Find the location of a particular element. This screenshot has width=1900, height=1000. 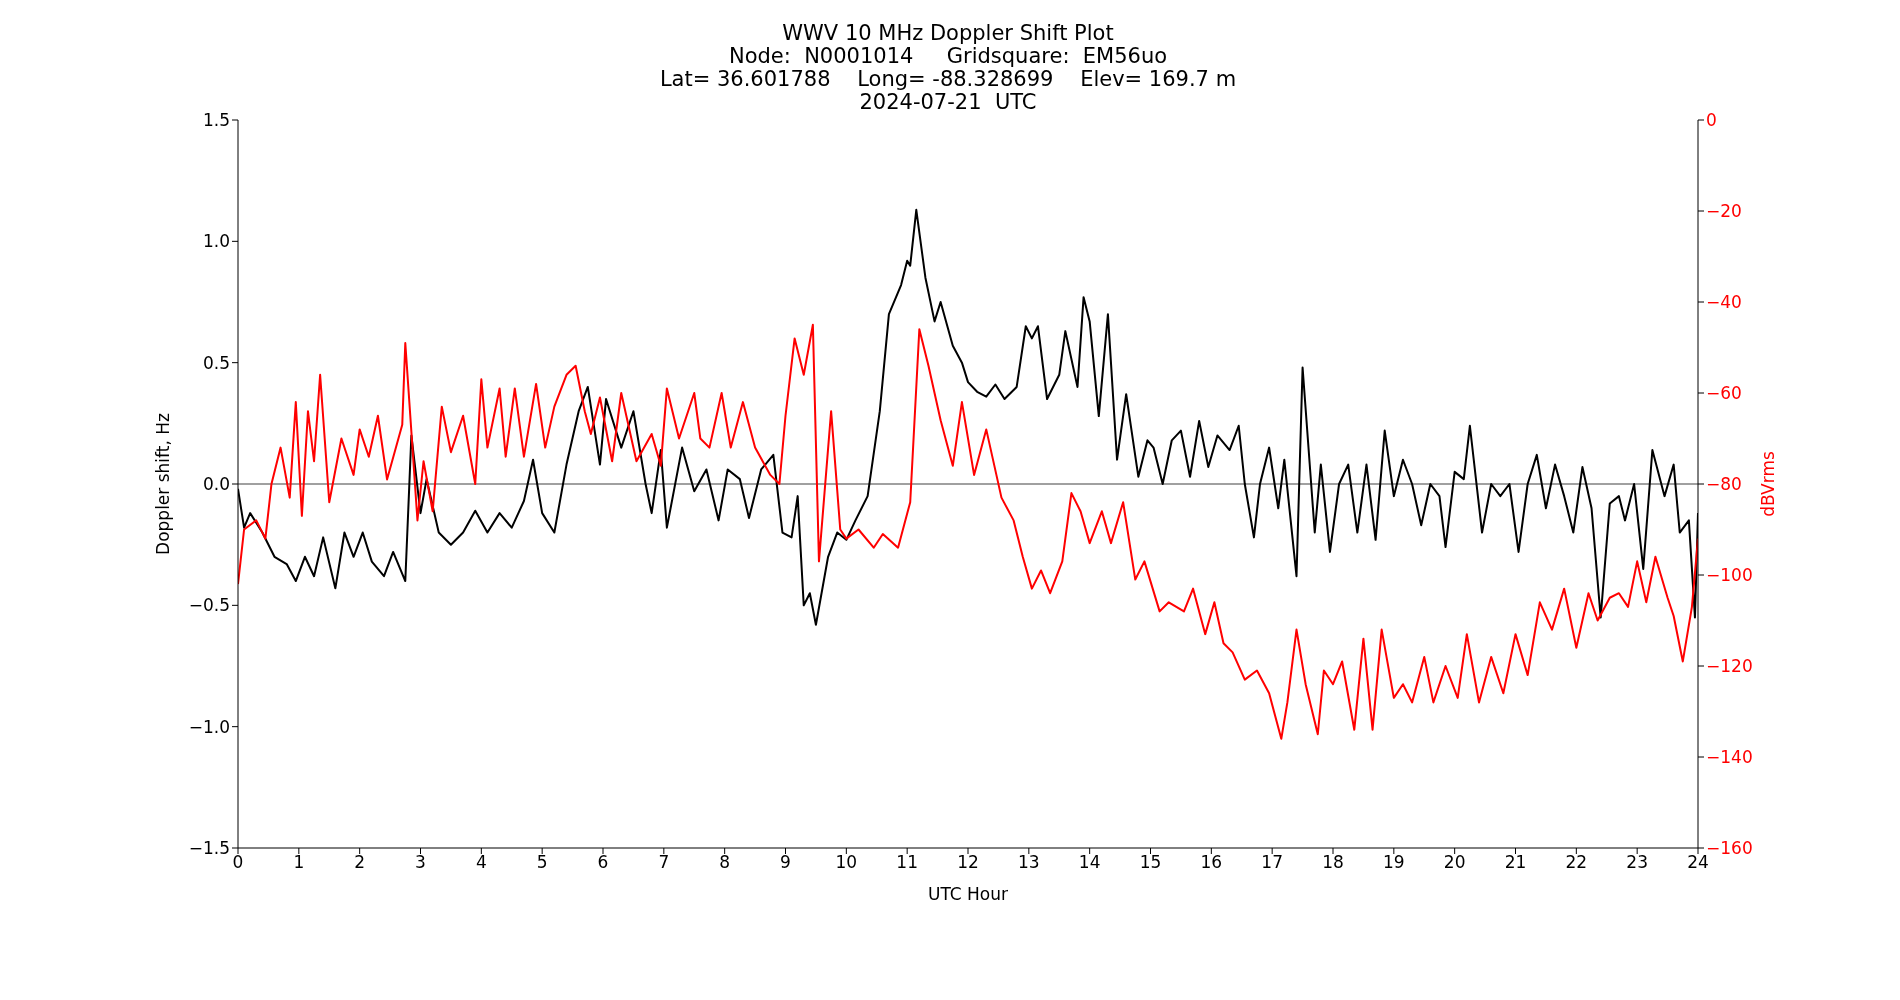

x-tick-label: 1 is located at coordinates (299, 862).